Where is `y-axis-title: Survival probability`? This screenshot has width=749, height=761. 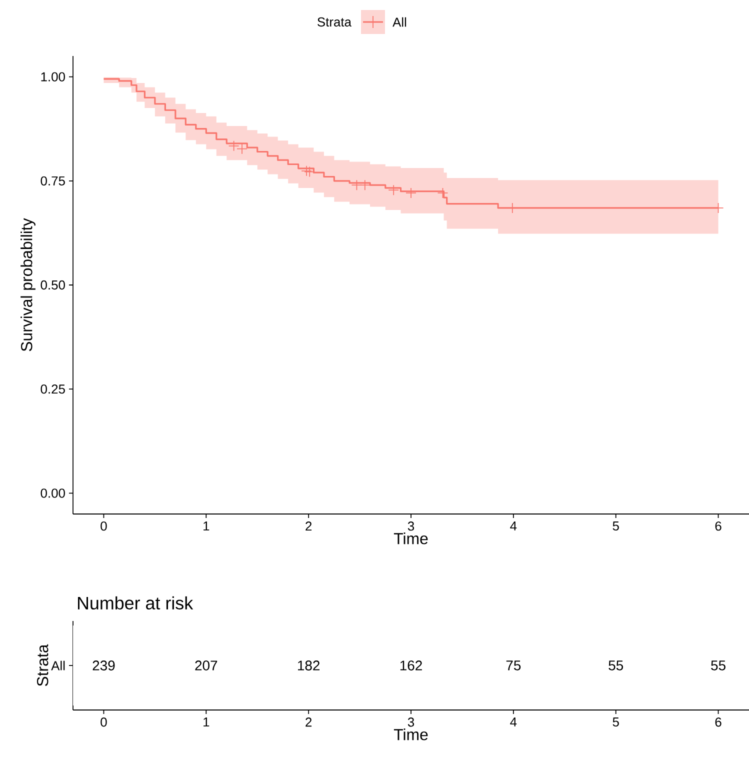 y-axis-title: Survival probability is located at coordinates (28, 285).